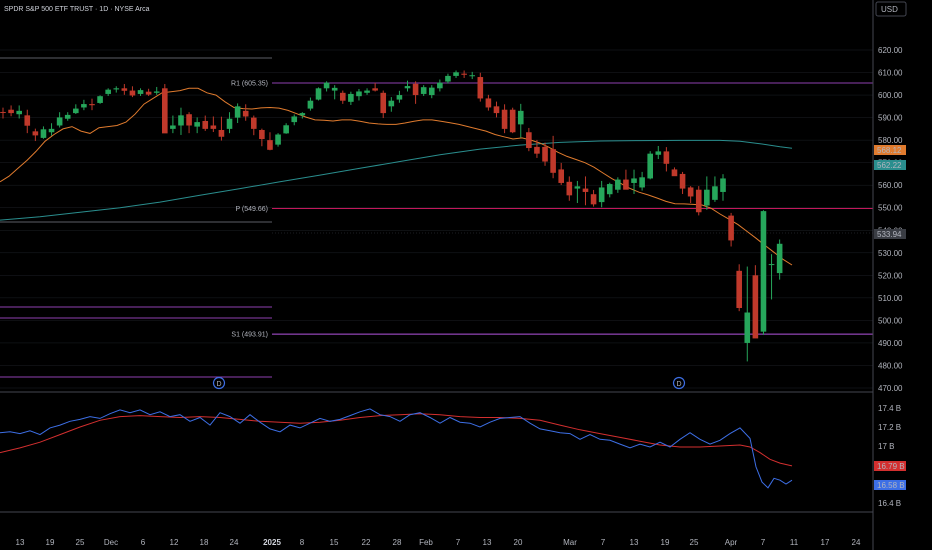 The height and width of the screenshot is (550, 932). I want to click on time-tick-label: Feb, so click(426, 542).